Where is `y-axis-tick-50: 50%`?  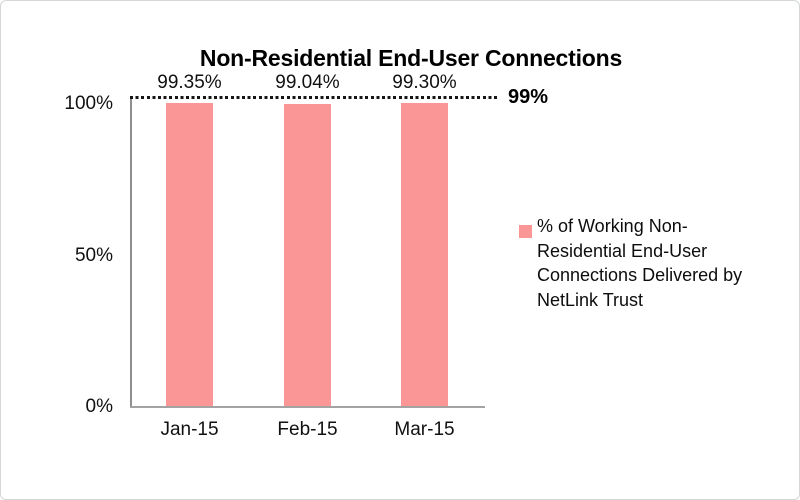 y-axis-tick-50: 50% is located at coordinates (93, 255).